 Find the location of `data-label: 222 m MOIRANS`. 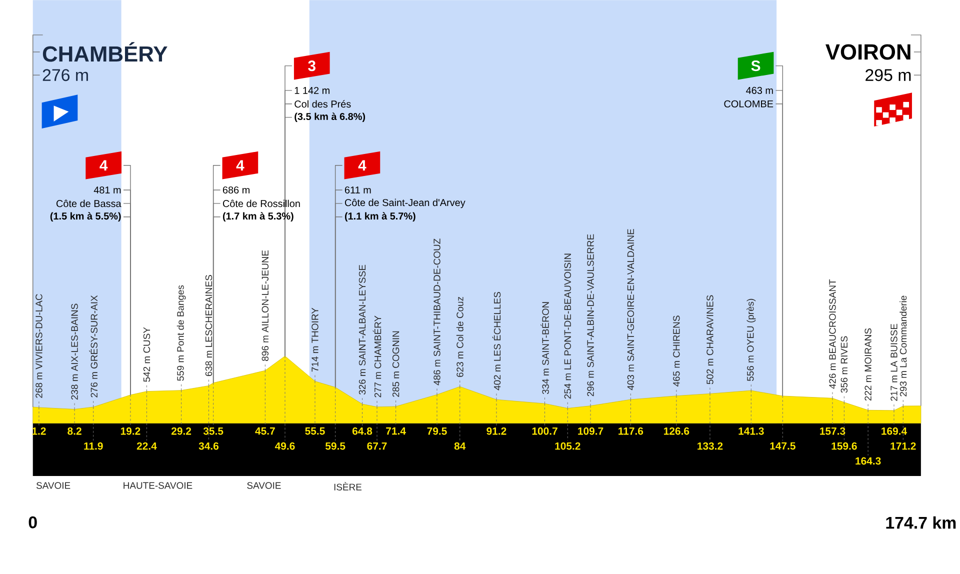

data-label: 222 m MOIRANS is located at coordinates (868, 364).